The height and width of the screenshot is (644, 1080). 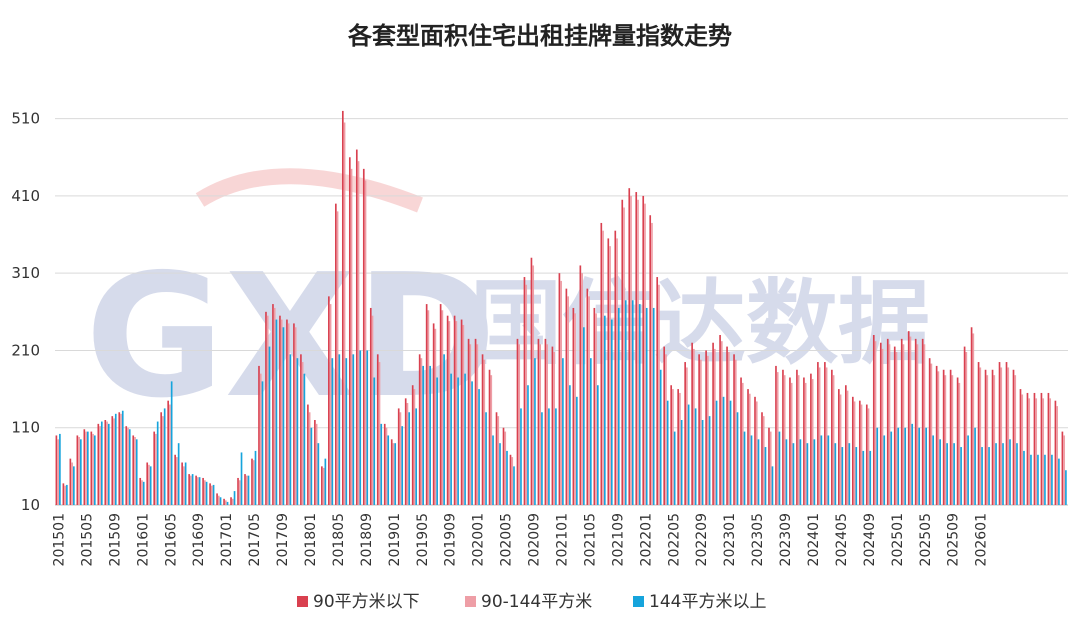 What do you see at coordinates (702, 539) in the screenshot?
I see `x-tick-label: 202209` at bounding box center [702, 539].